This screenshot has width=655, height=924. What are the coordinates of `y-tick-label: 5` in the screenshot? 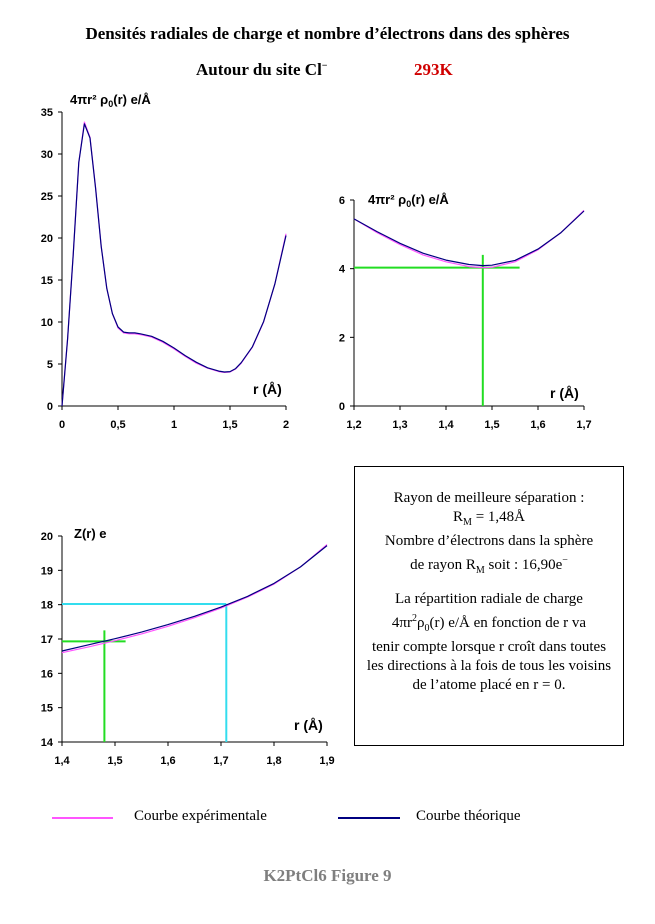 It's located at (50, 365).